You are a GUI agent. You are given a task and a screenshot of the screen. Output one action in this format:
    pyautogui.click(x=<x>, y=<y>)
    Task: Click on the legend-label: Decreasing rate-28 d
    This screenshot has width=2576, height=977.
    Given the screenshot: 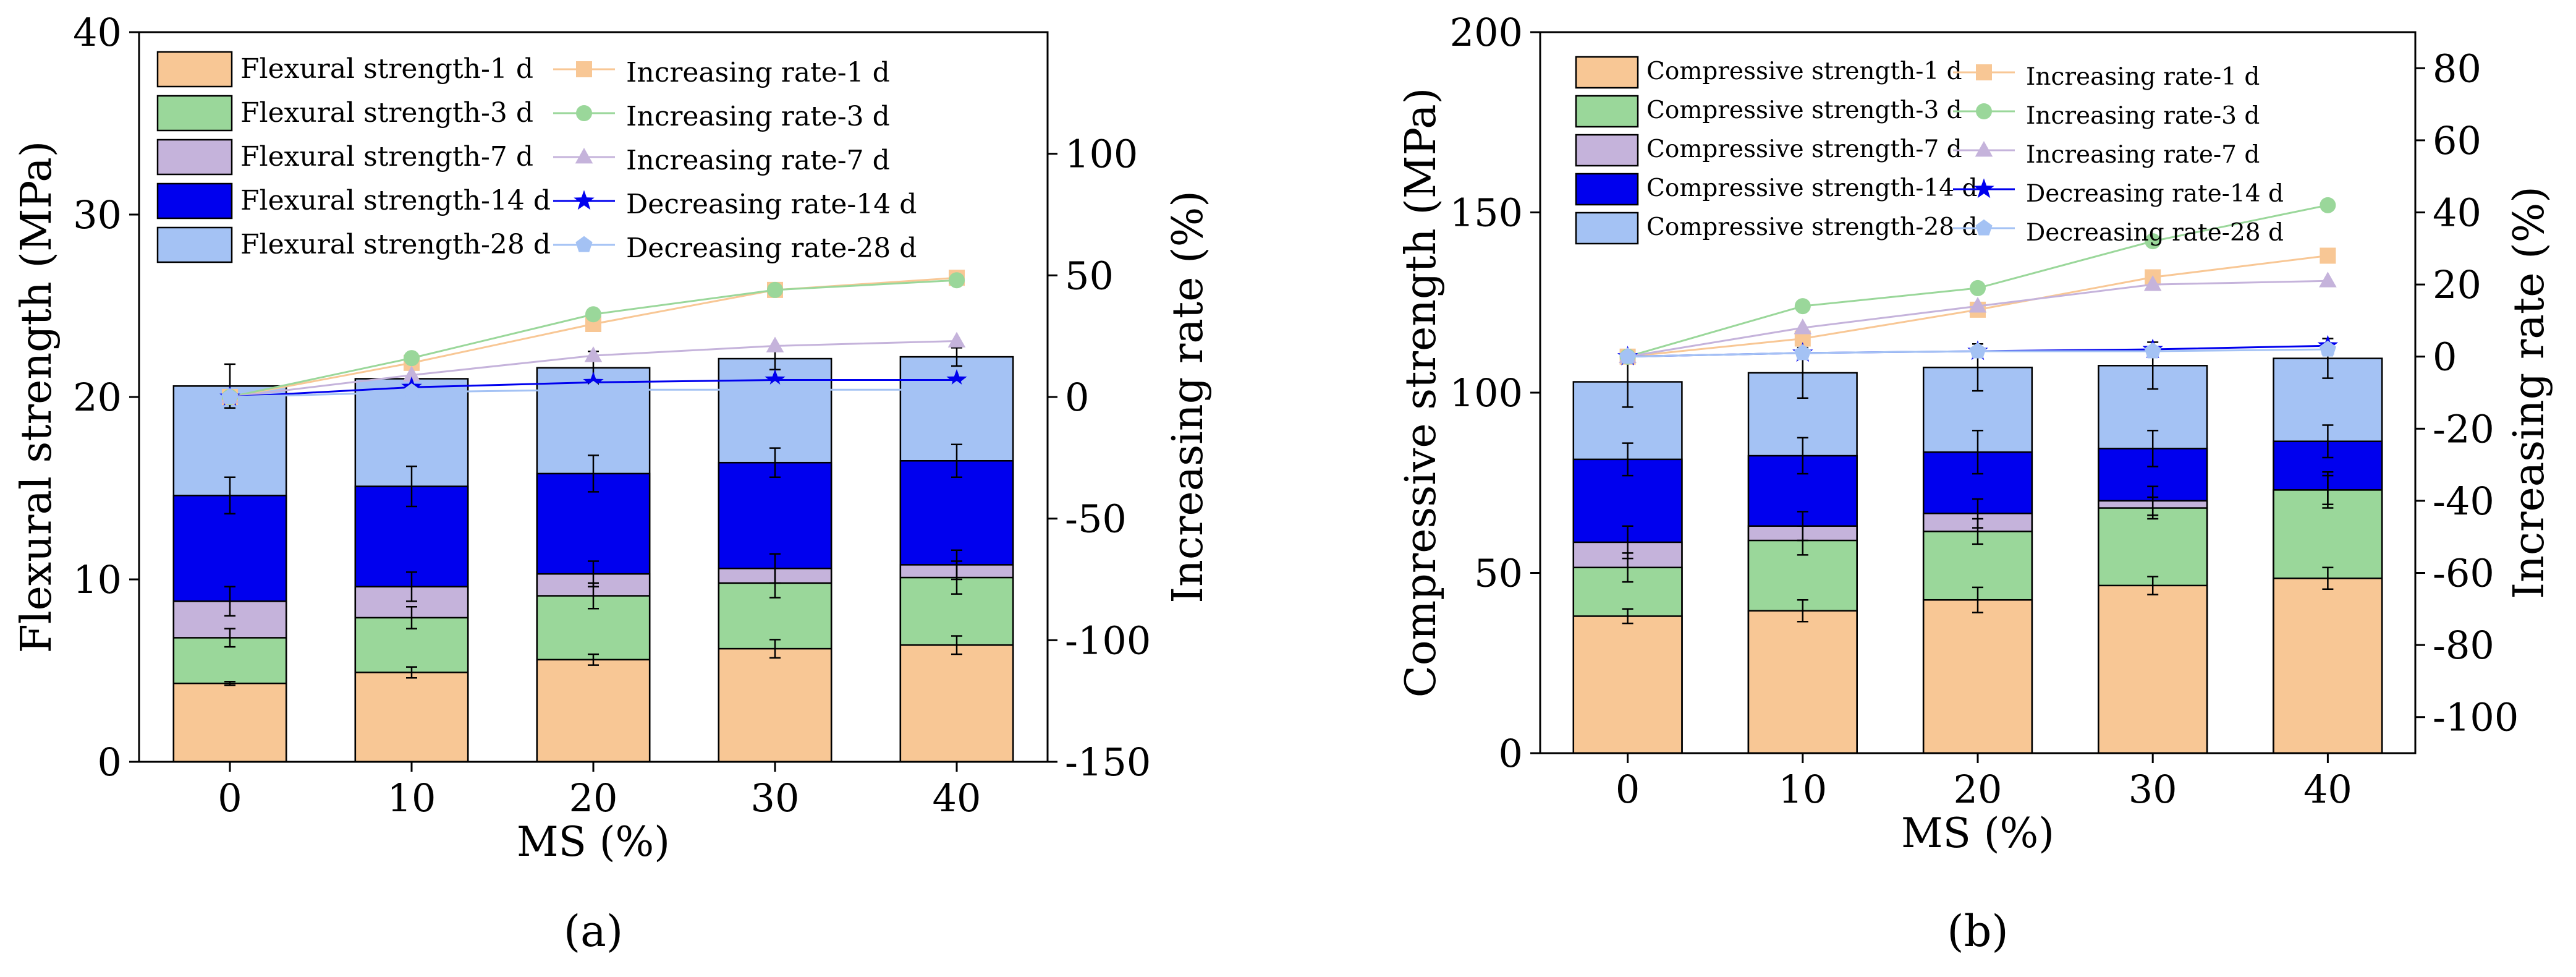 What is the action you would take?
    pyautogui.click(x=771, y=248)
    